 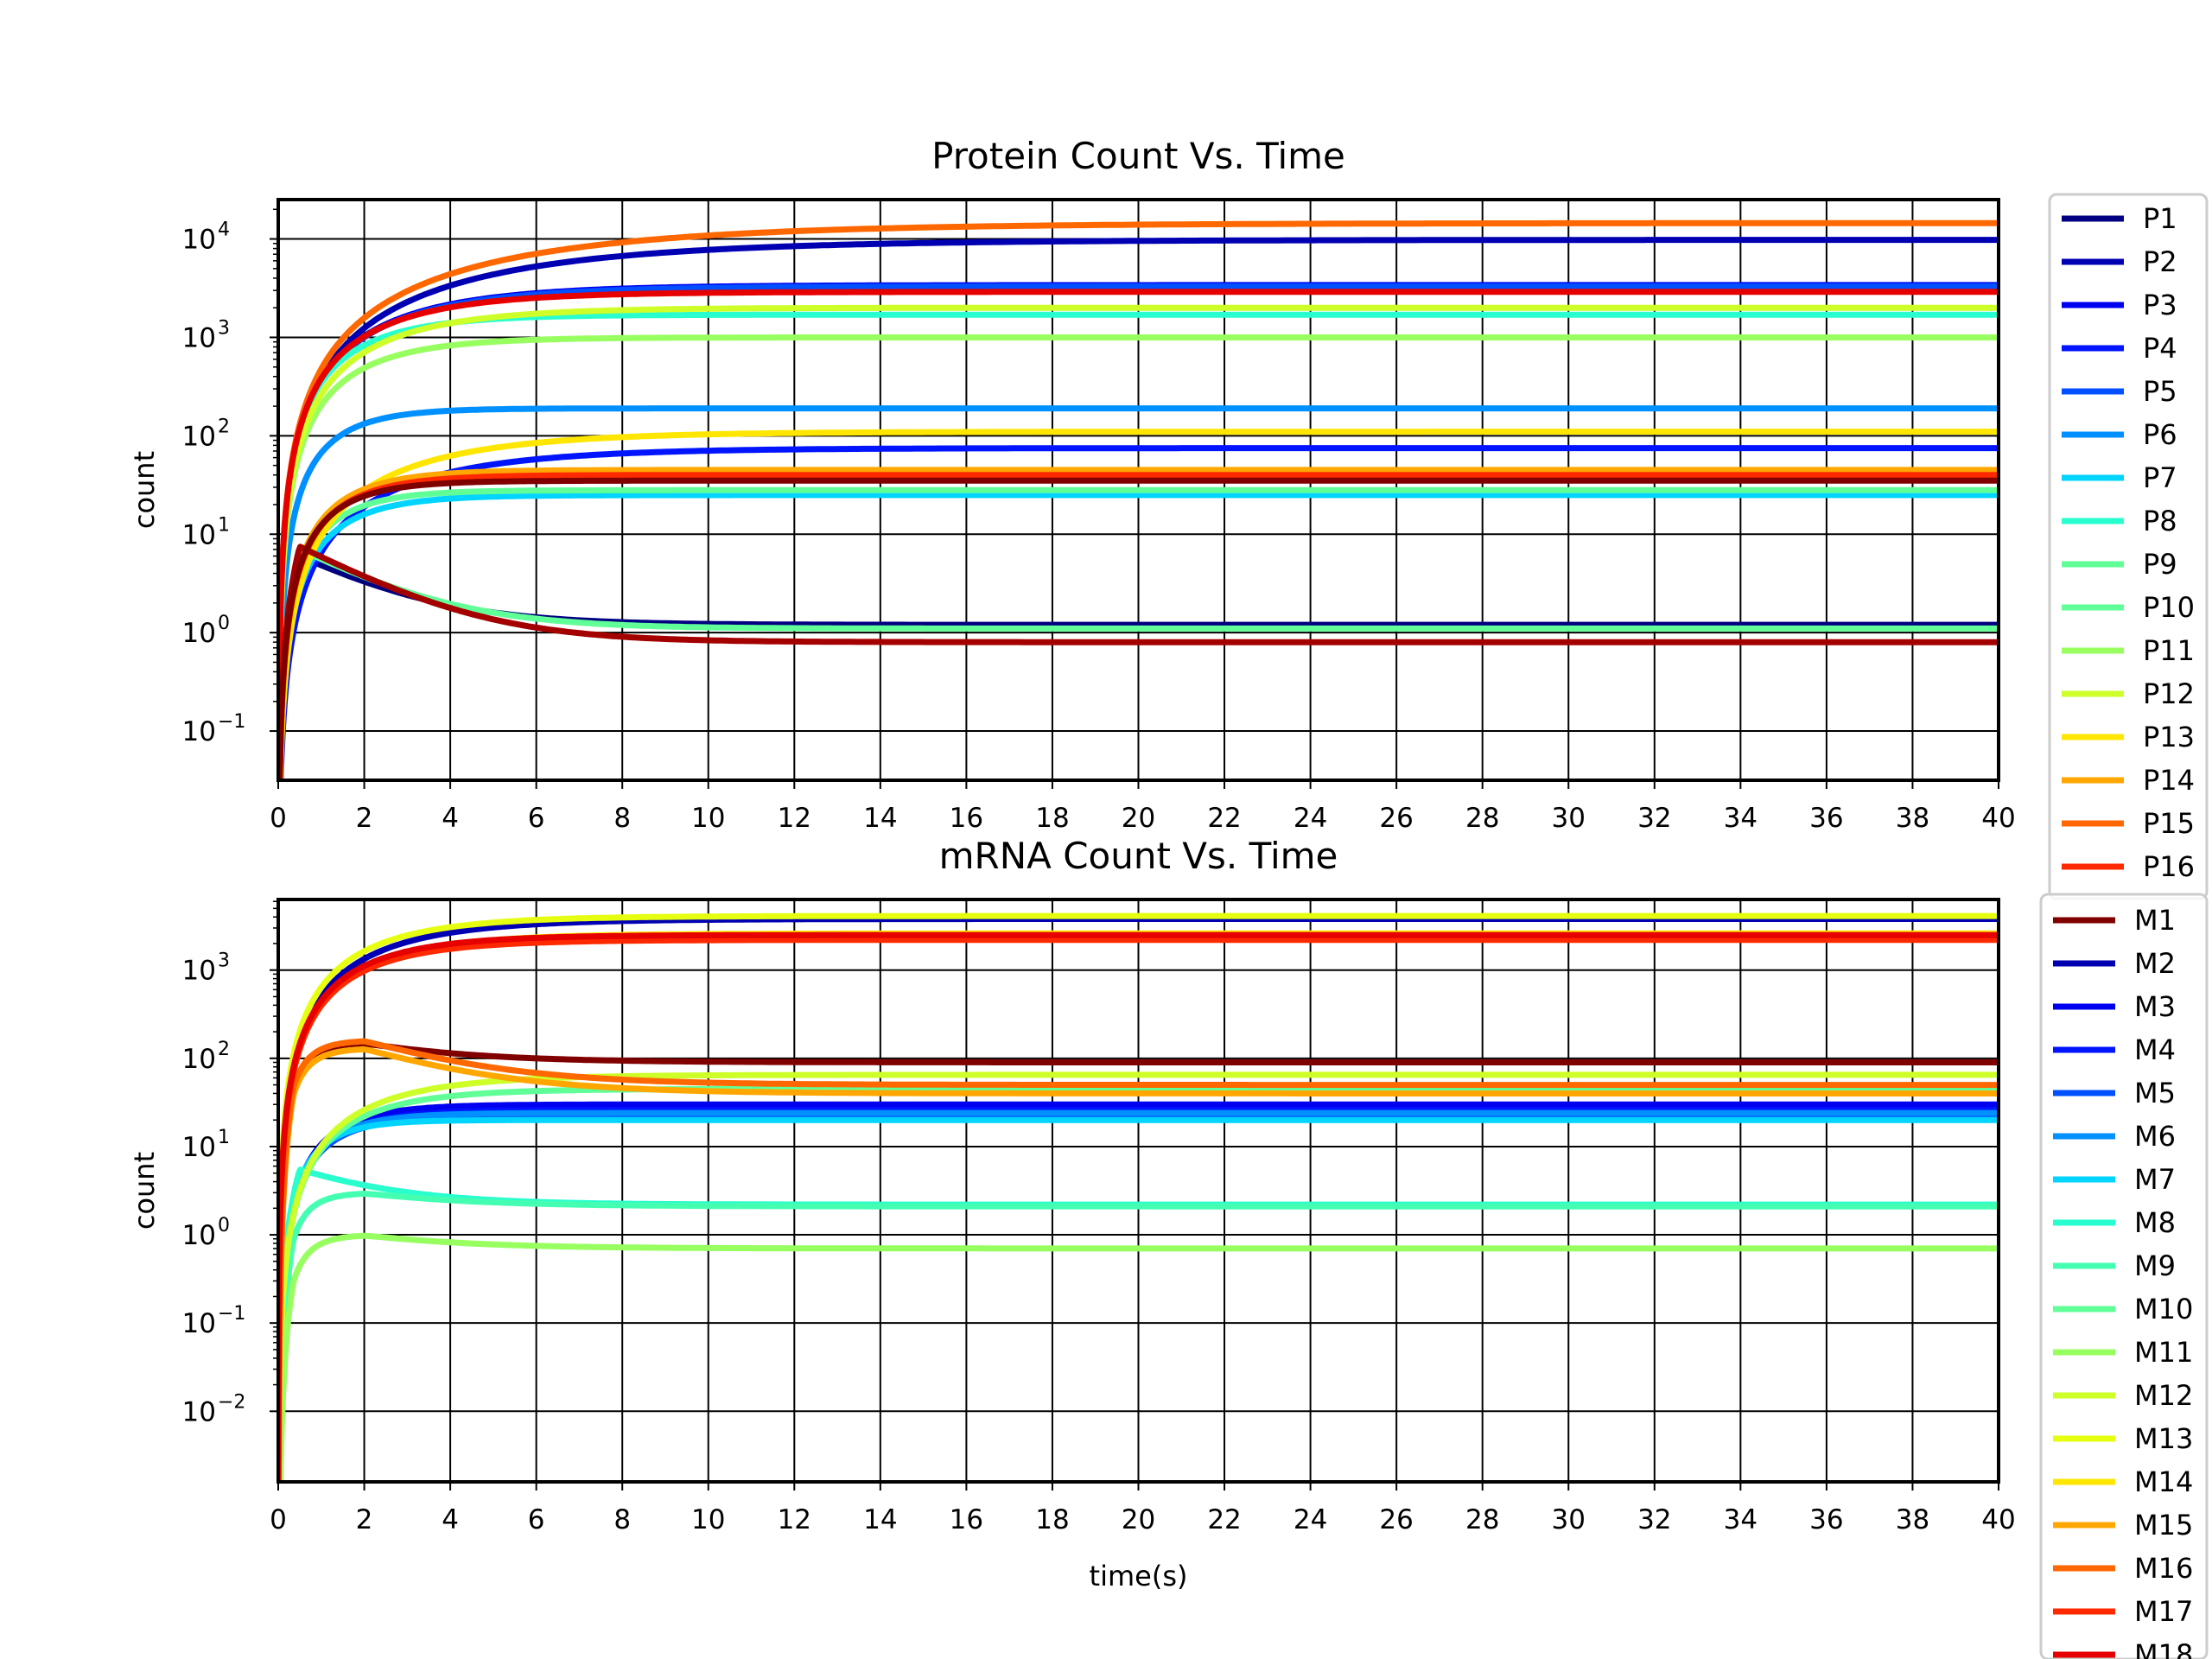 I want to click on legend-label-P8: P8, so click(x=2160, y=521).